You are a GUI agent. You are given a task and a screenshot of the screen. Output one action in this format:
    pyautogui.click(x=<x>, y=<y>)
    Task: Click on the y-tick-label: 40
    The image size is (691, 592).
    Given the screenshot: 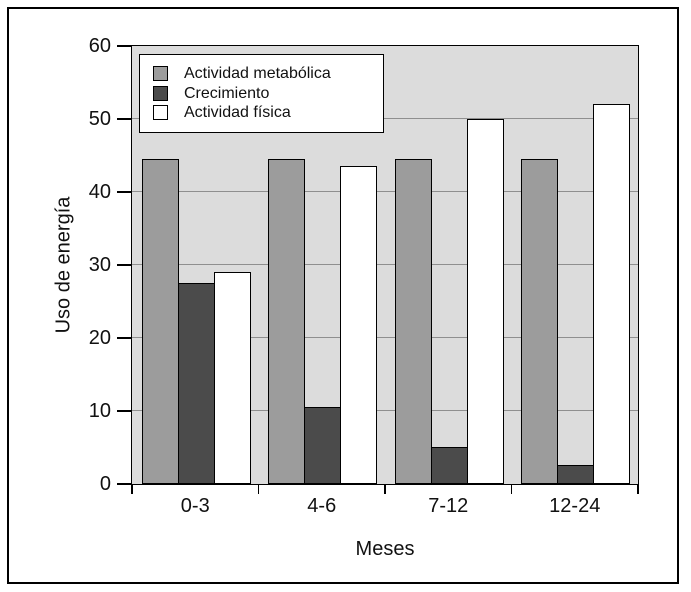 What is the action you would take?
    pyautogui.click(x=99, y=192)
    